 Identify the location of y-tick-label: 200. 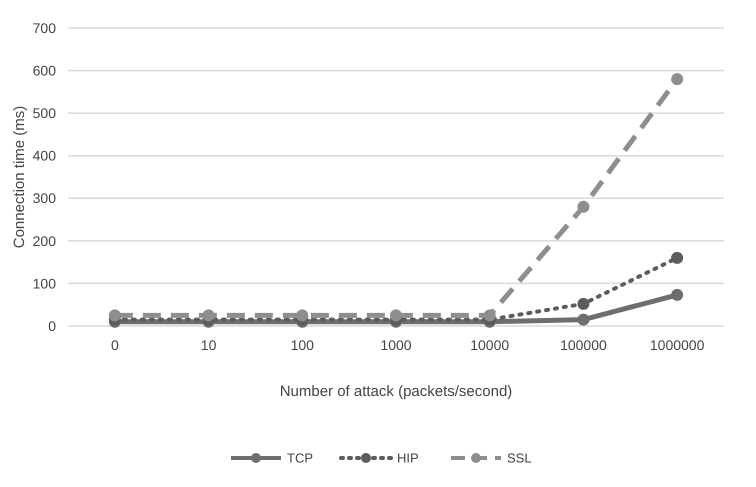
(44, 240).